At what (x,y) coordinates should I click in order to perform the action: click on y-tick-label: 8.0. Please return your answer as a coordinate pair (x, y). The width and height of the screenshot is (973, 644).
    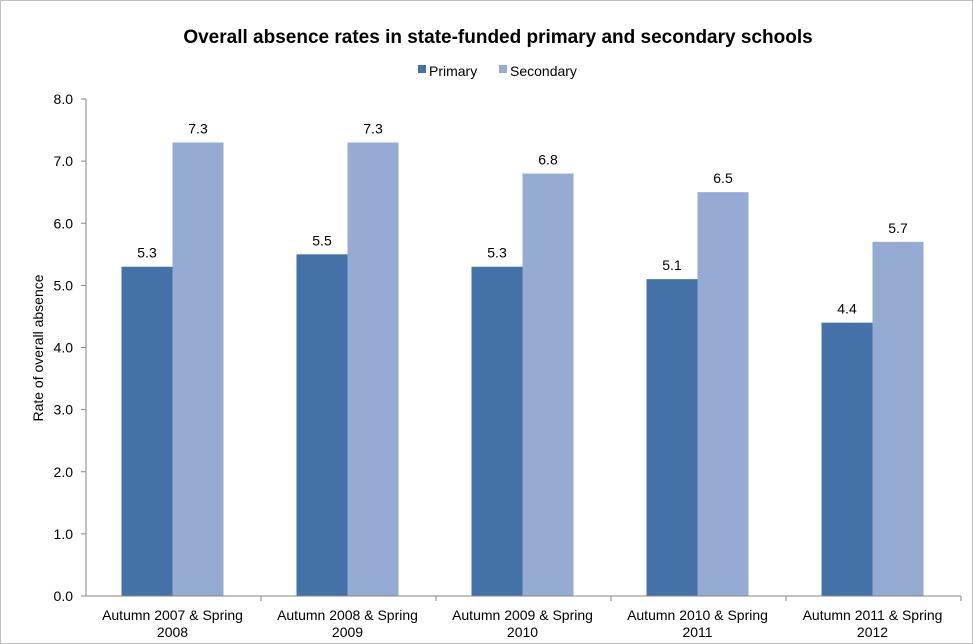
    Looking at the image, I should click on (64, 99).